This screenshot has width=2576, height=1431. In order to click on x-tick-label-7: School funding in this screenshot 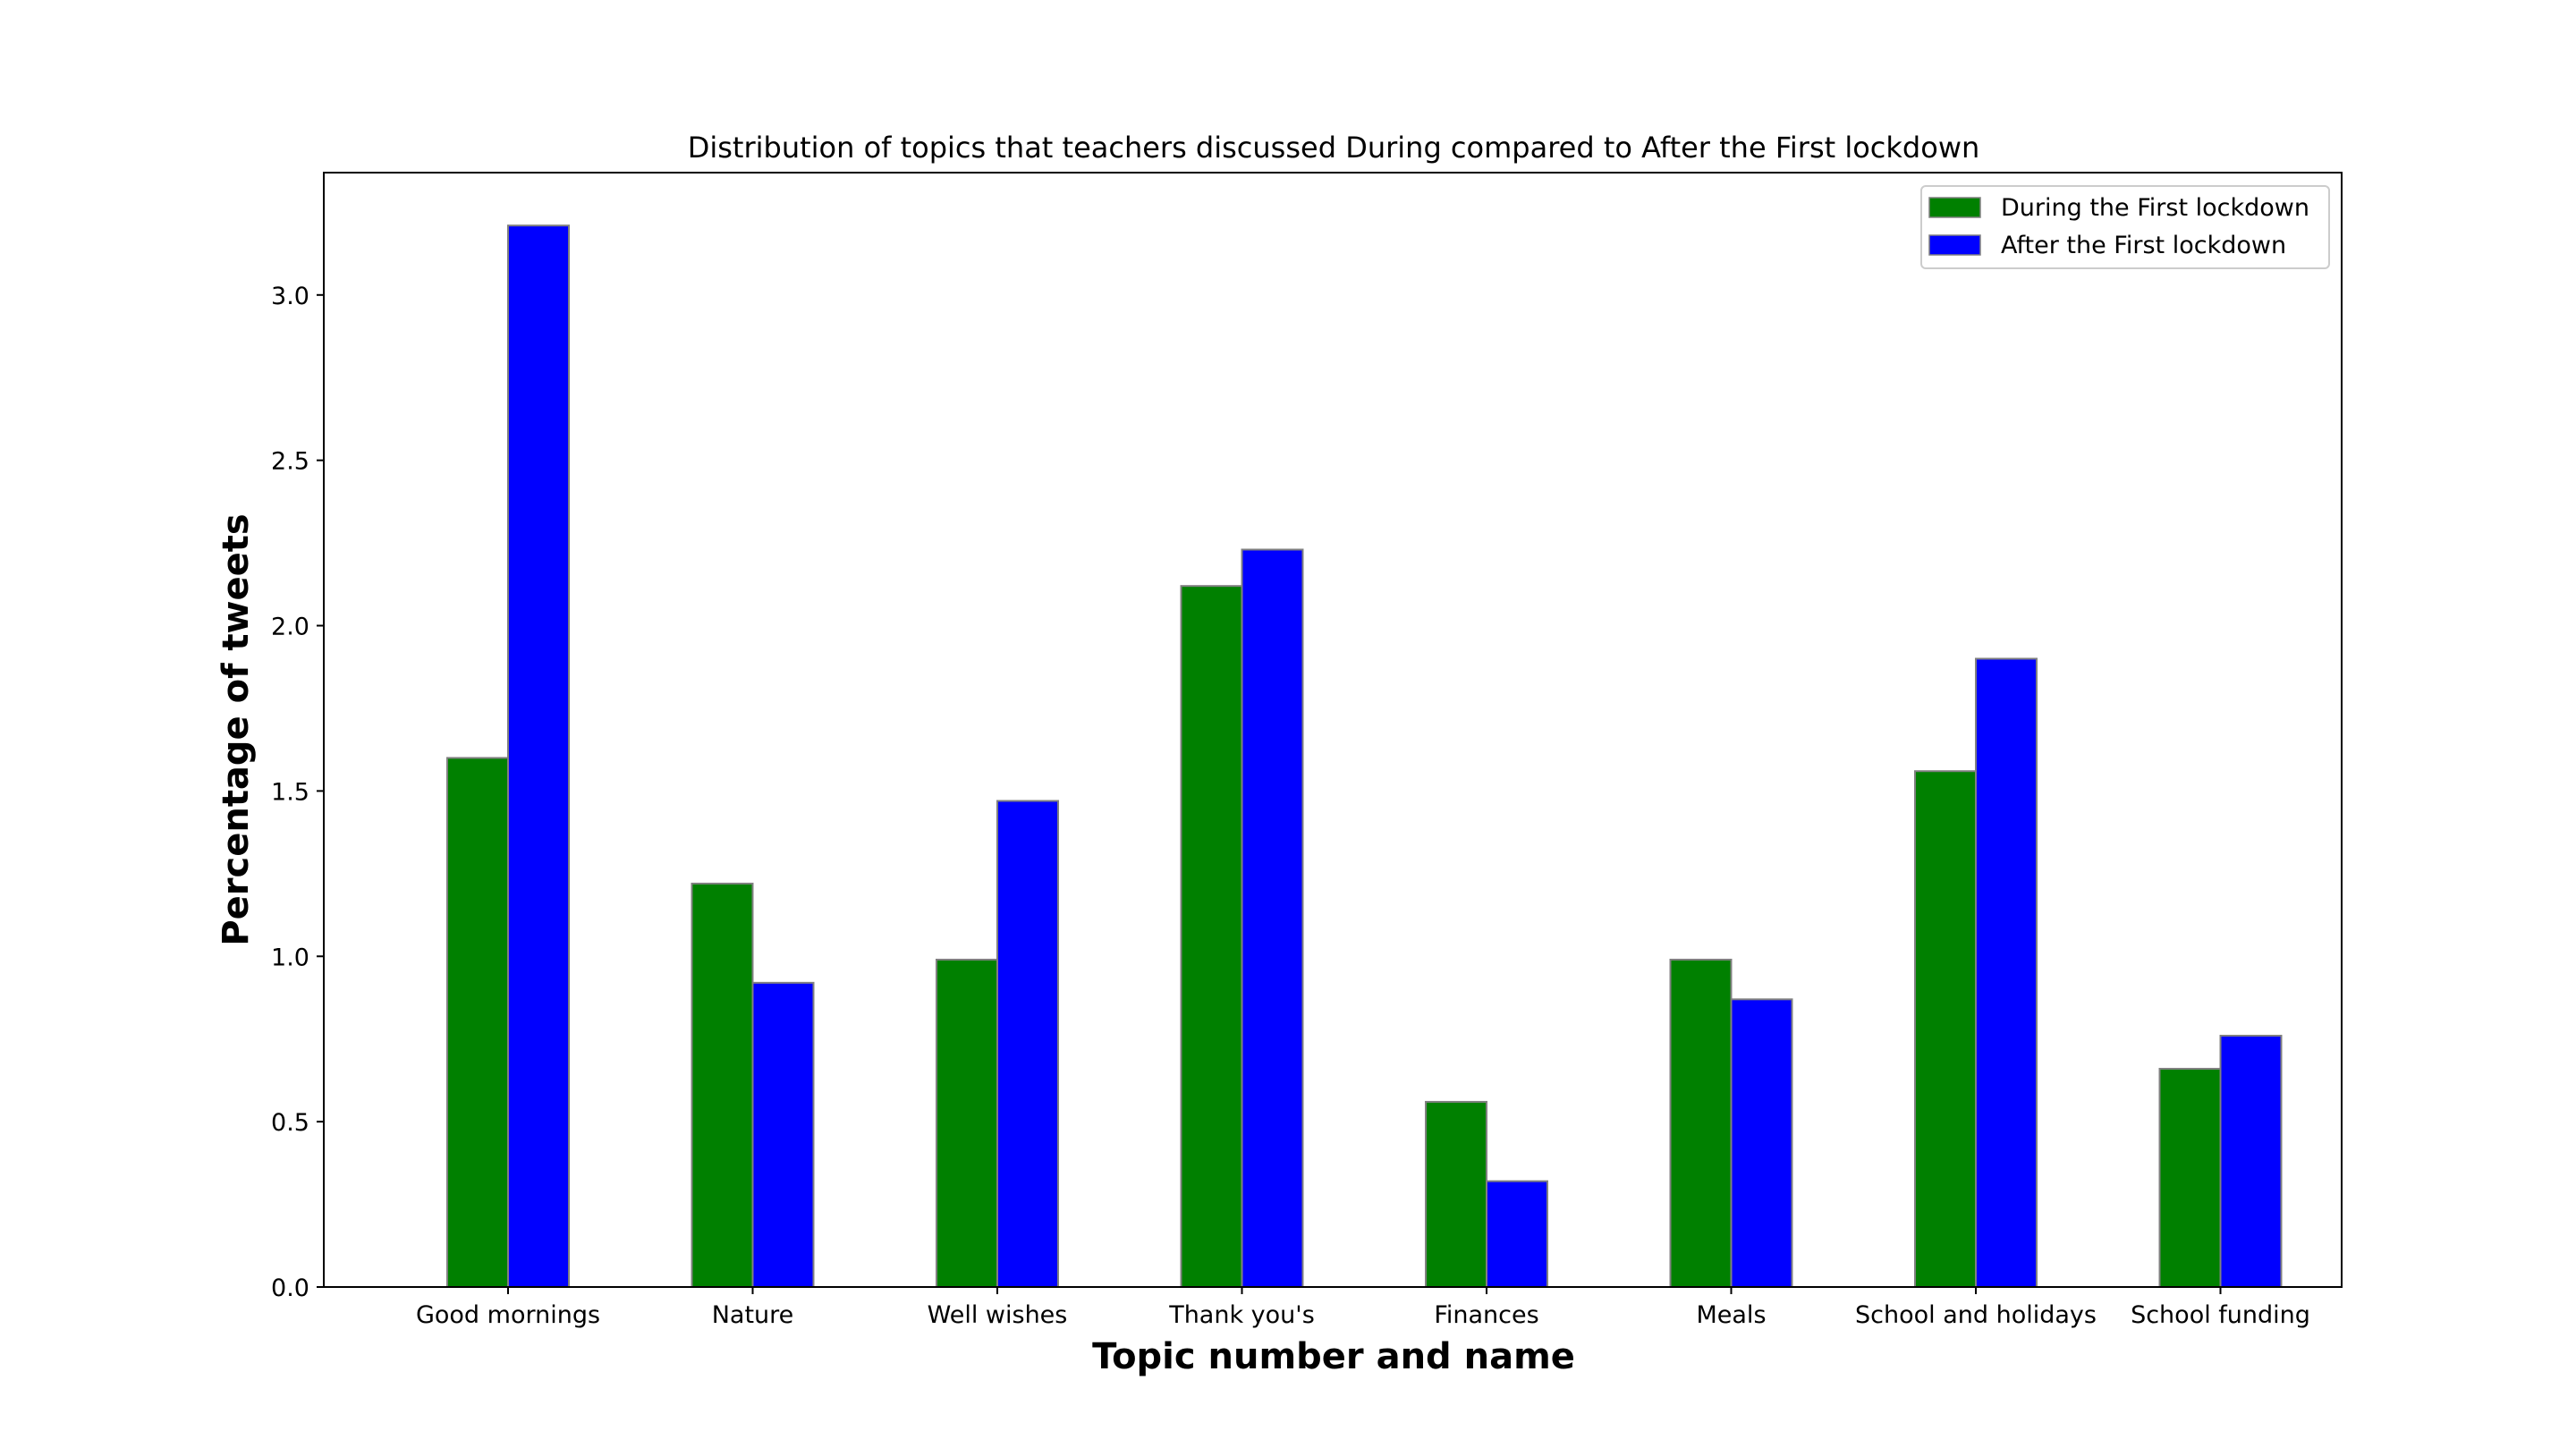, I will do `click(2220, 1315)`.